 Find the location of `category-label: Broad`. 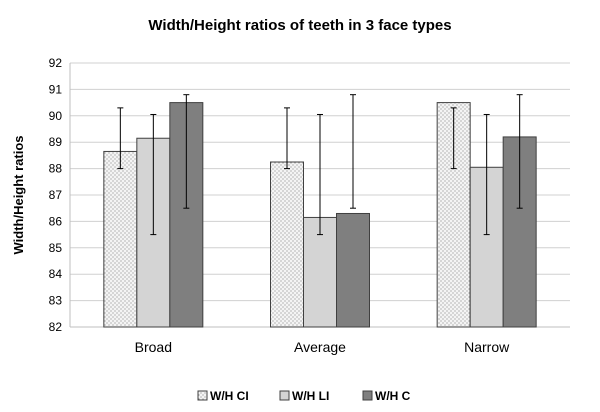

category-label: Broad is located at coordinates (153, 347).